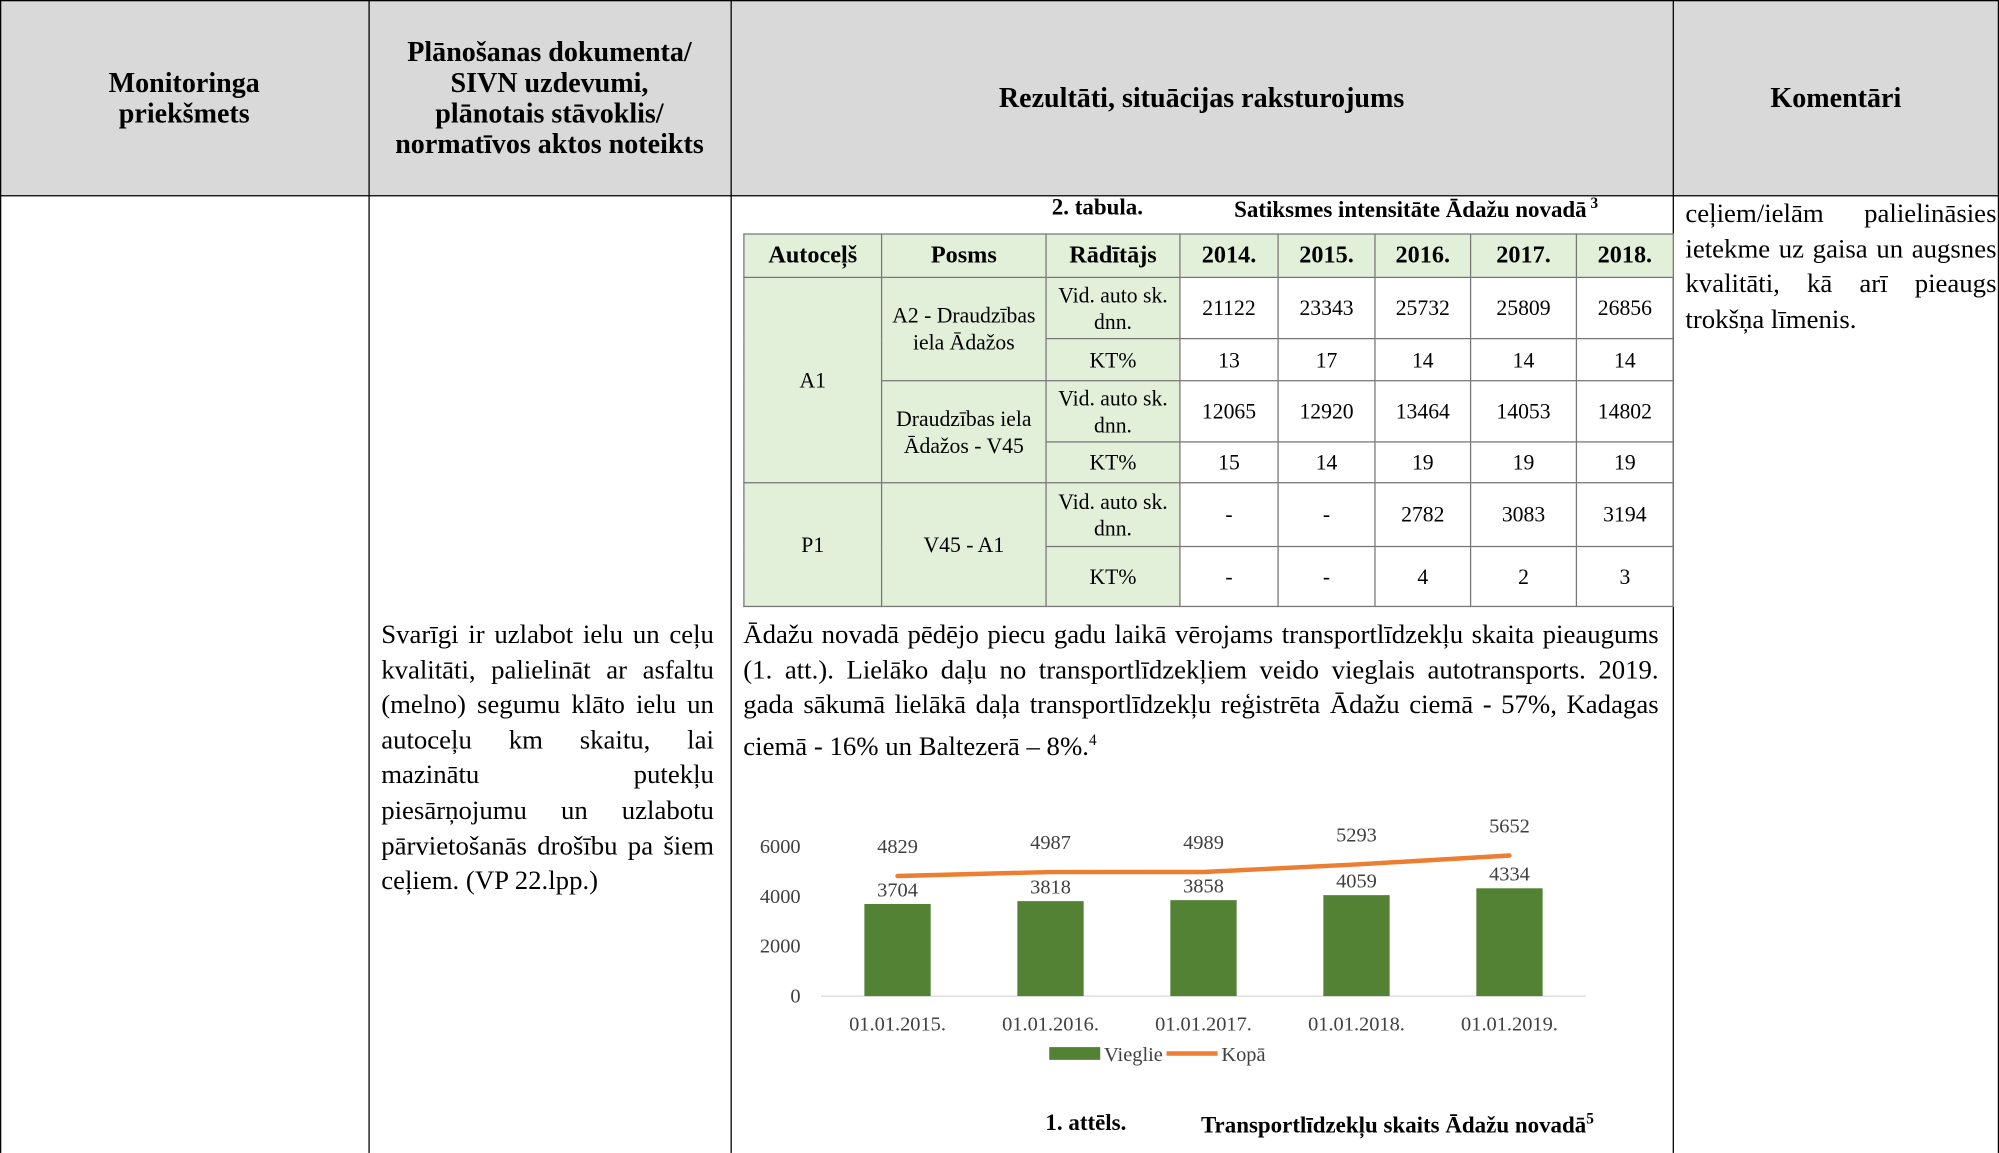  What do you see at coordinates (1229, 411) in the screenshot?
I see `value-cell: 12065` at bounding box center [1229, 411].